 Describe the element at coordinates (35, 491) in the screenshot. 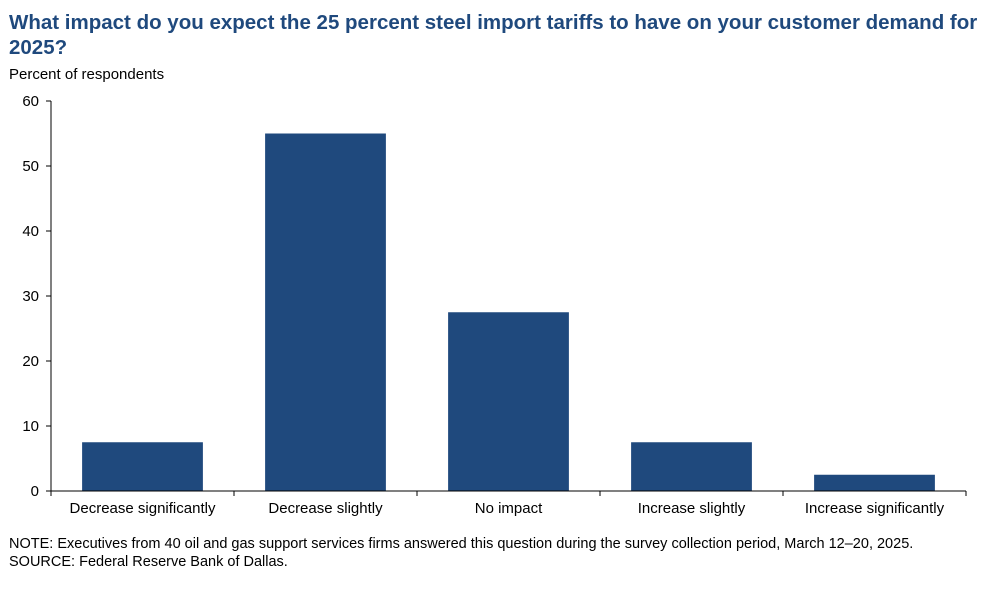

I see `y-tick-label: 0` at that location.